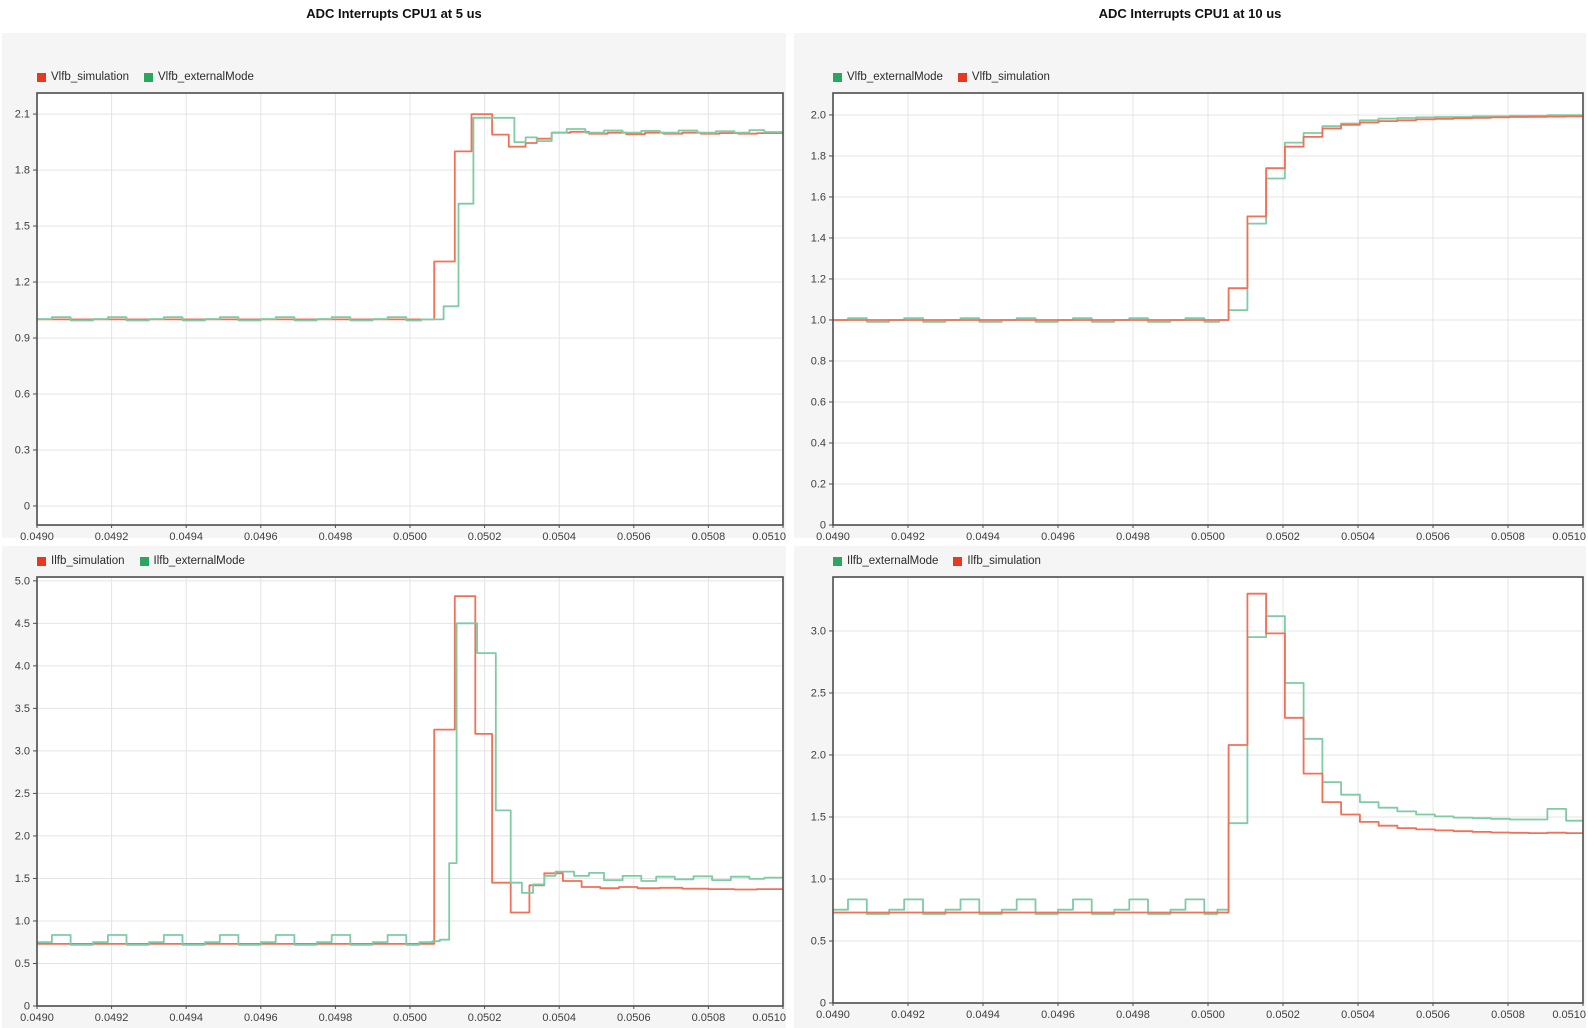 The width and height of the screenshot is (1588, 1028). I want to click on legend-vlfb-10us: Vlfb_externalMode Vlfb_simulation, so click(941, 77).